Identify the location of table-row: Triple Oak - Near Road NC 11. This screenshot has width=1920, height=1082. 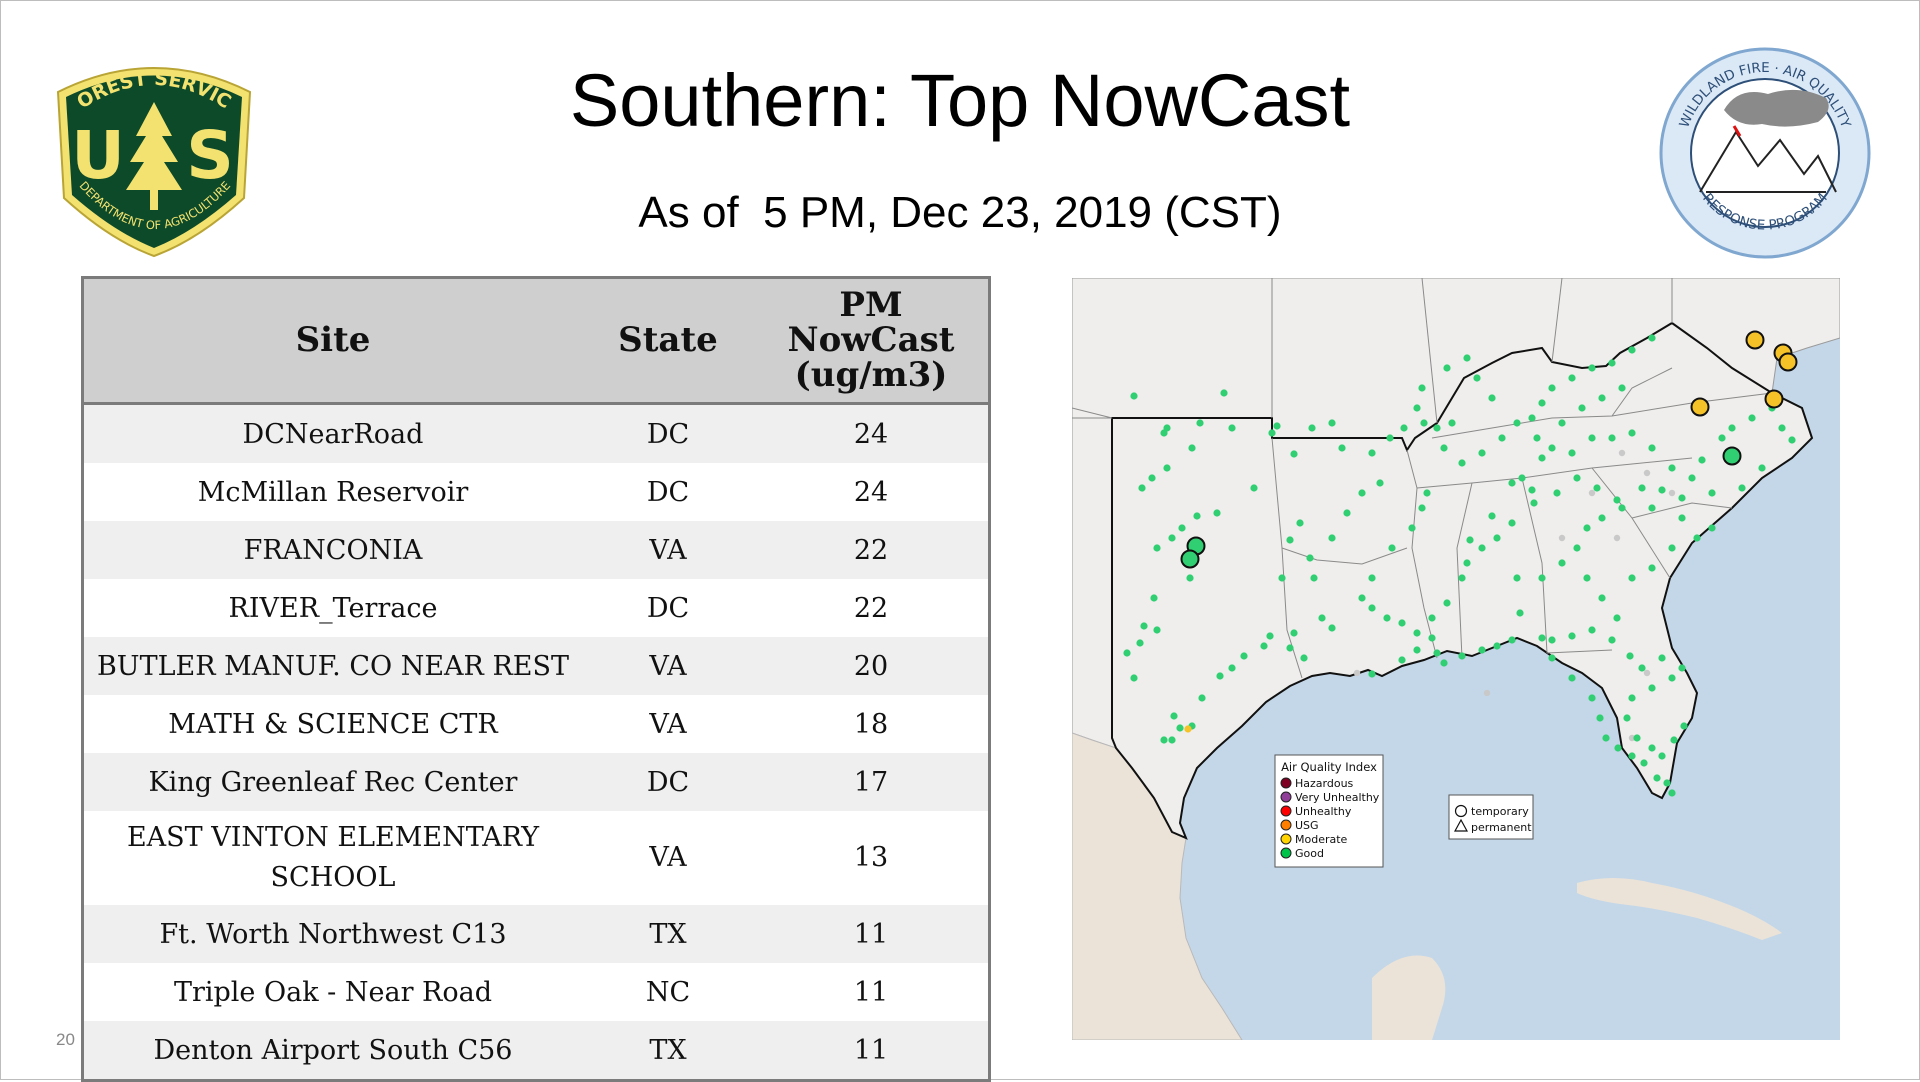
(536, 992).